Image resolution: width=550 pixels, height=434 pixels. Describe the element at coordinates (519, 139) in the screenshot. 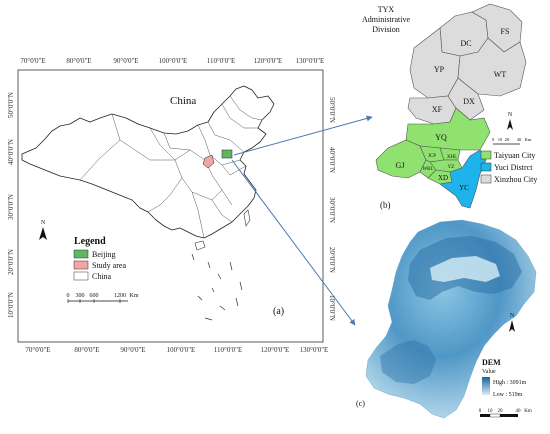

I see `svg-text: 40` at that location.